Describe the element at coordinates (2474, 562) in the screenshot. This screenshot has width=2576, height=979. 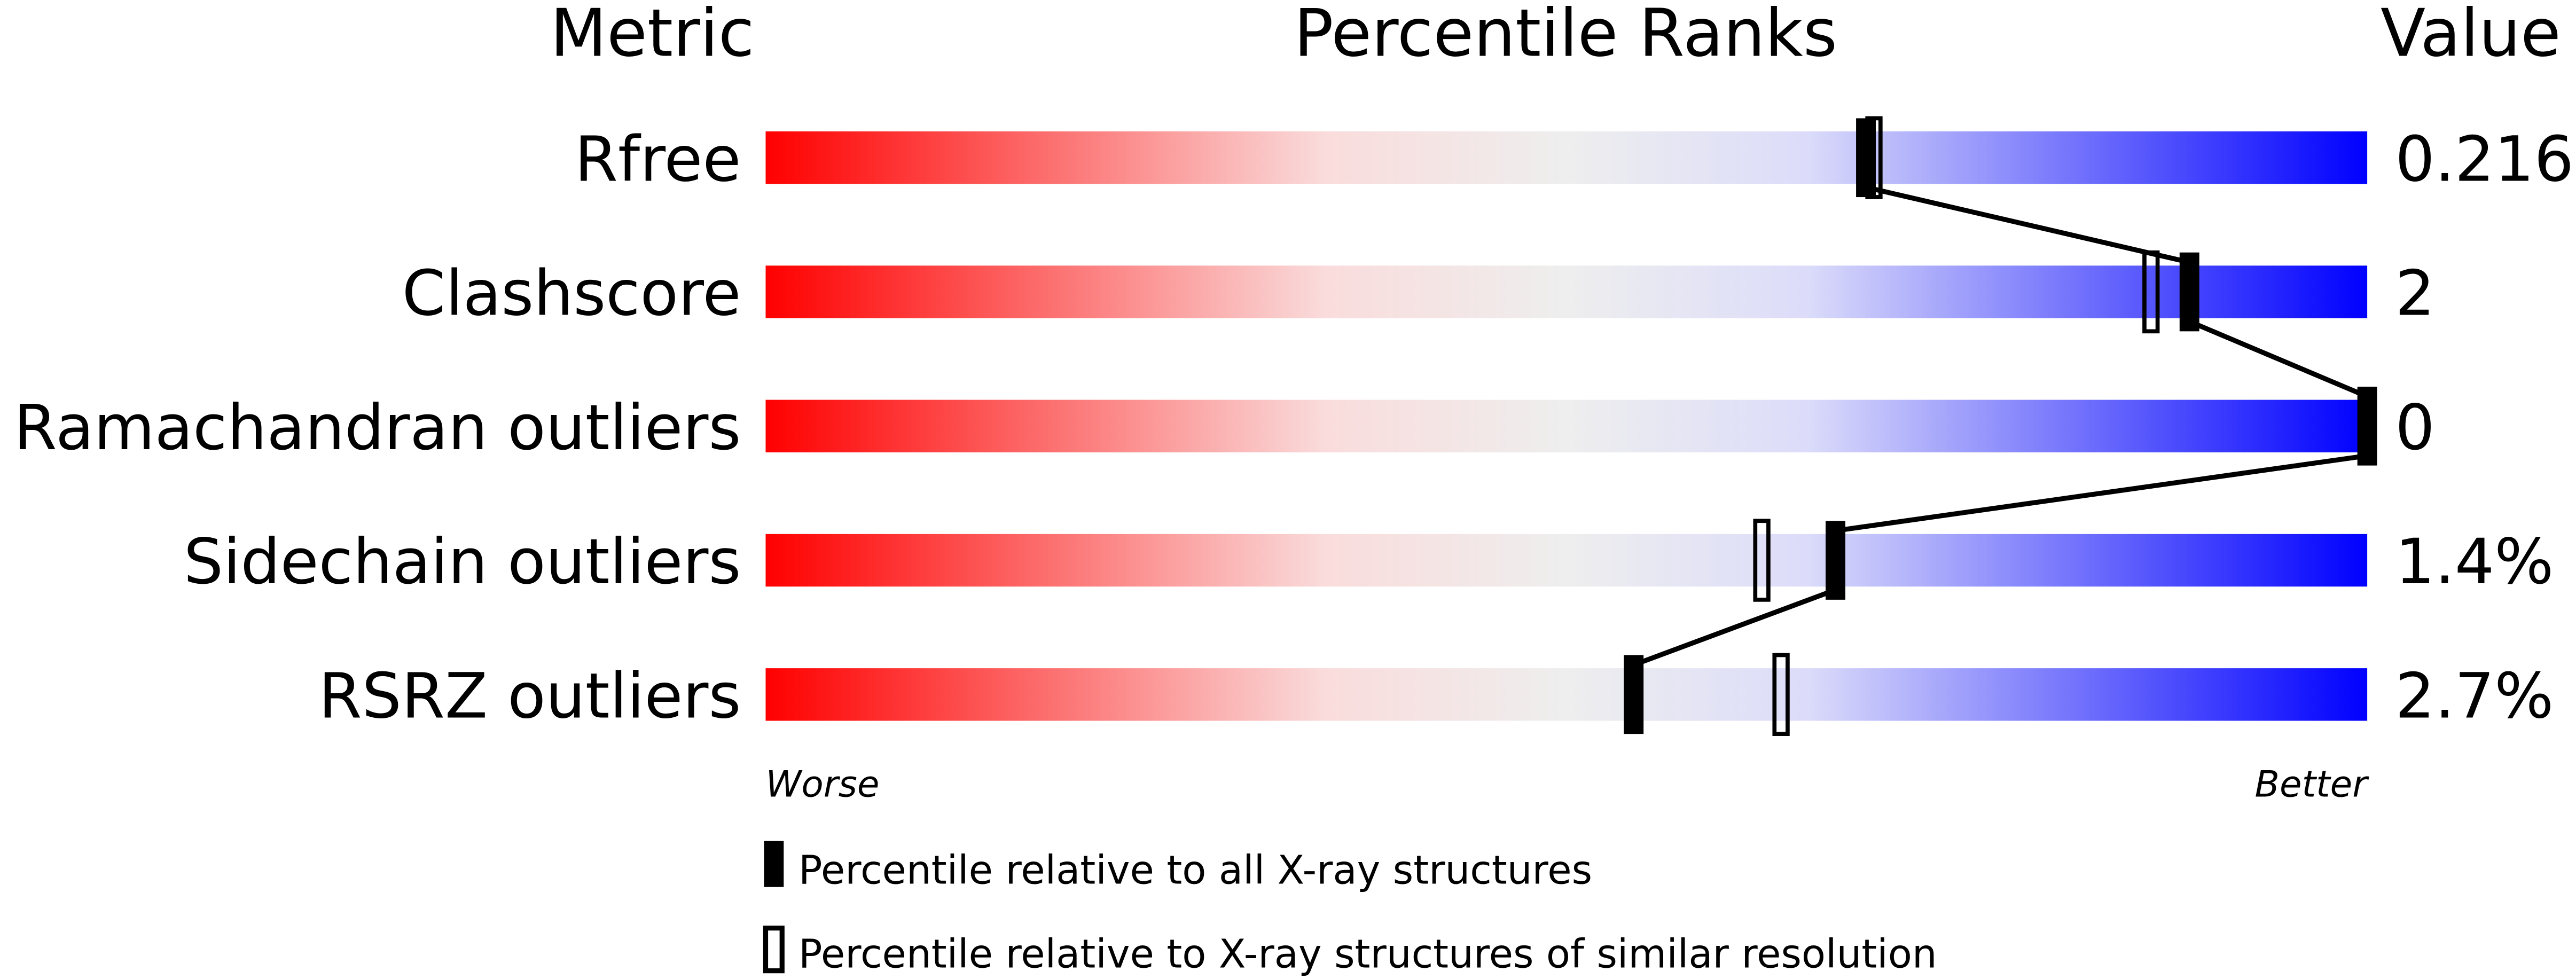
I see `metric-value: 1.4%` at that location.